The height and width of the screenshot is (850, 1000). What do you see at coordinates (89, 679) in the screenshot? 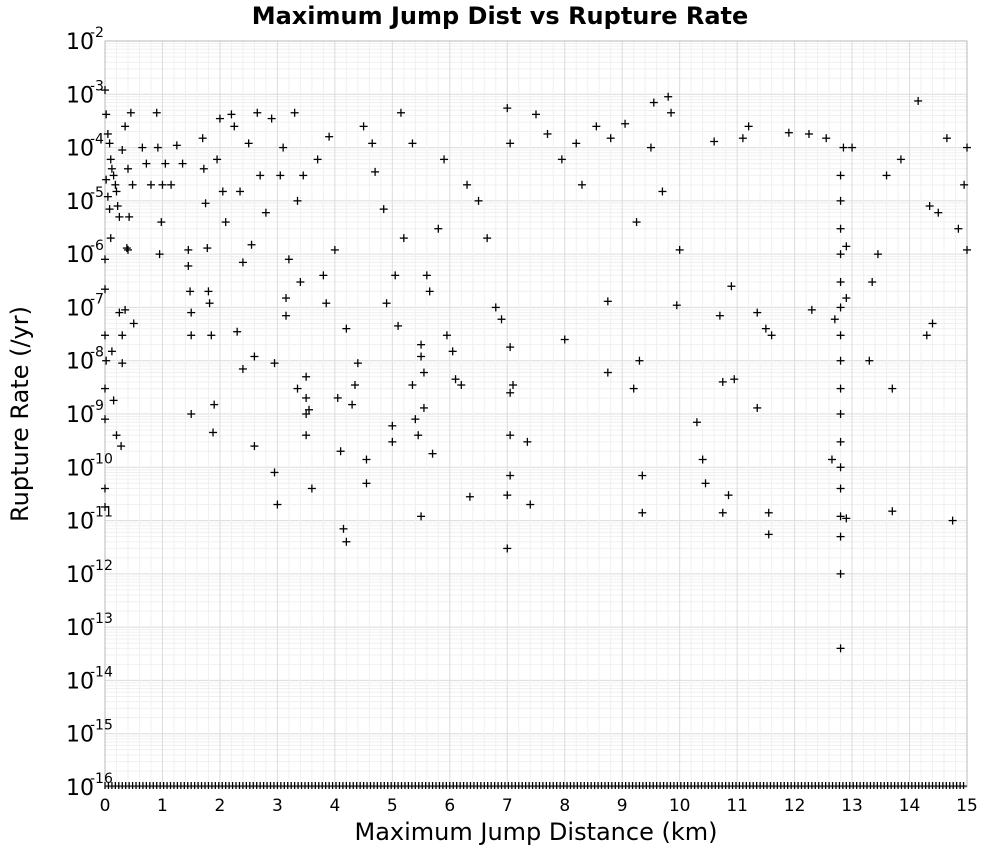
I see `y-tick-label: 10⁻¹⁴` at bounding box center [89, 679].